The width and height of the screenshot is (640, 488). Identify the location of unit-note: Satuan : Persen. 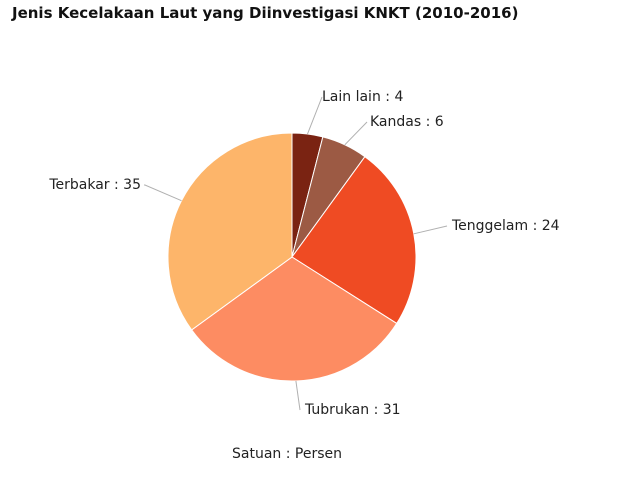
(287, 454).